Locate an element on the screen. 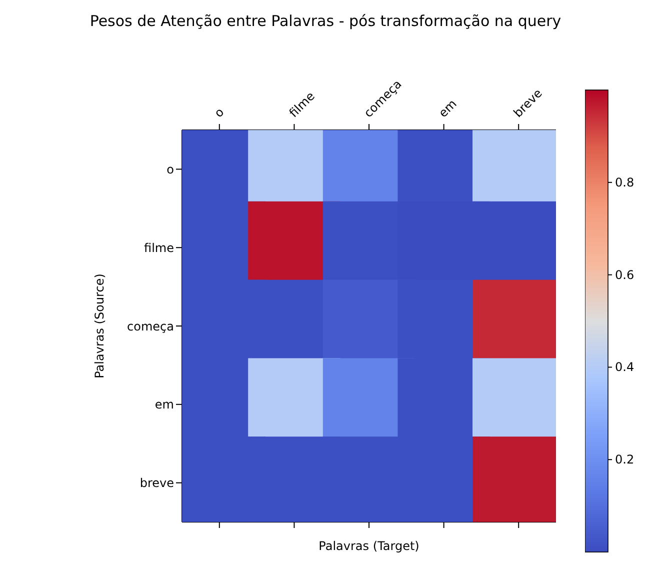 This screenshot has width=651, height=587. x-tick-label: o is located at coordinates (219, 112).